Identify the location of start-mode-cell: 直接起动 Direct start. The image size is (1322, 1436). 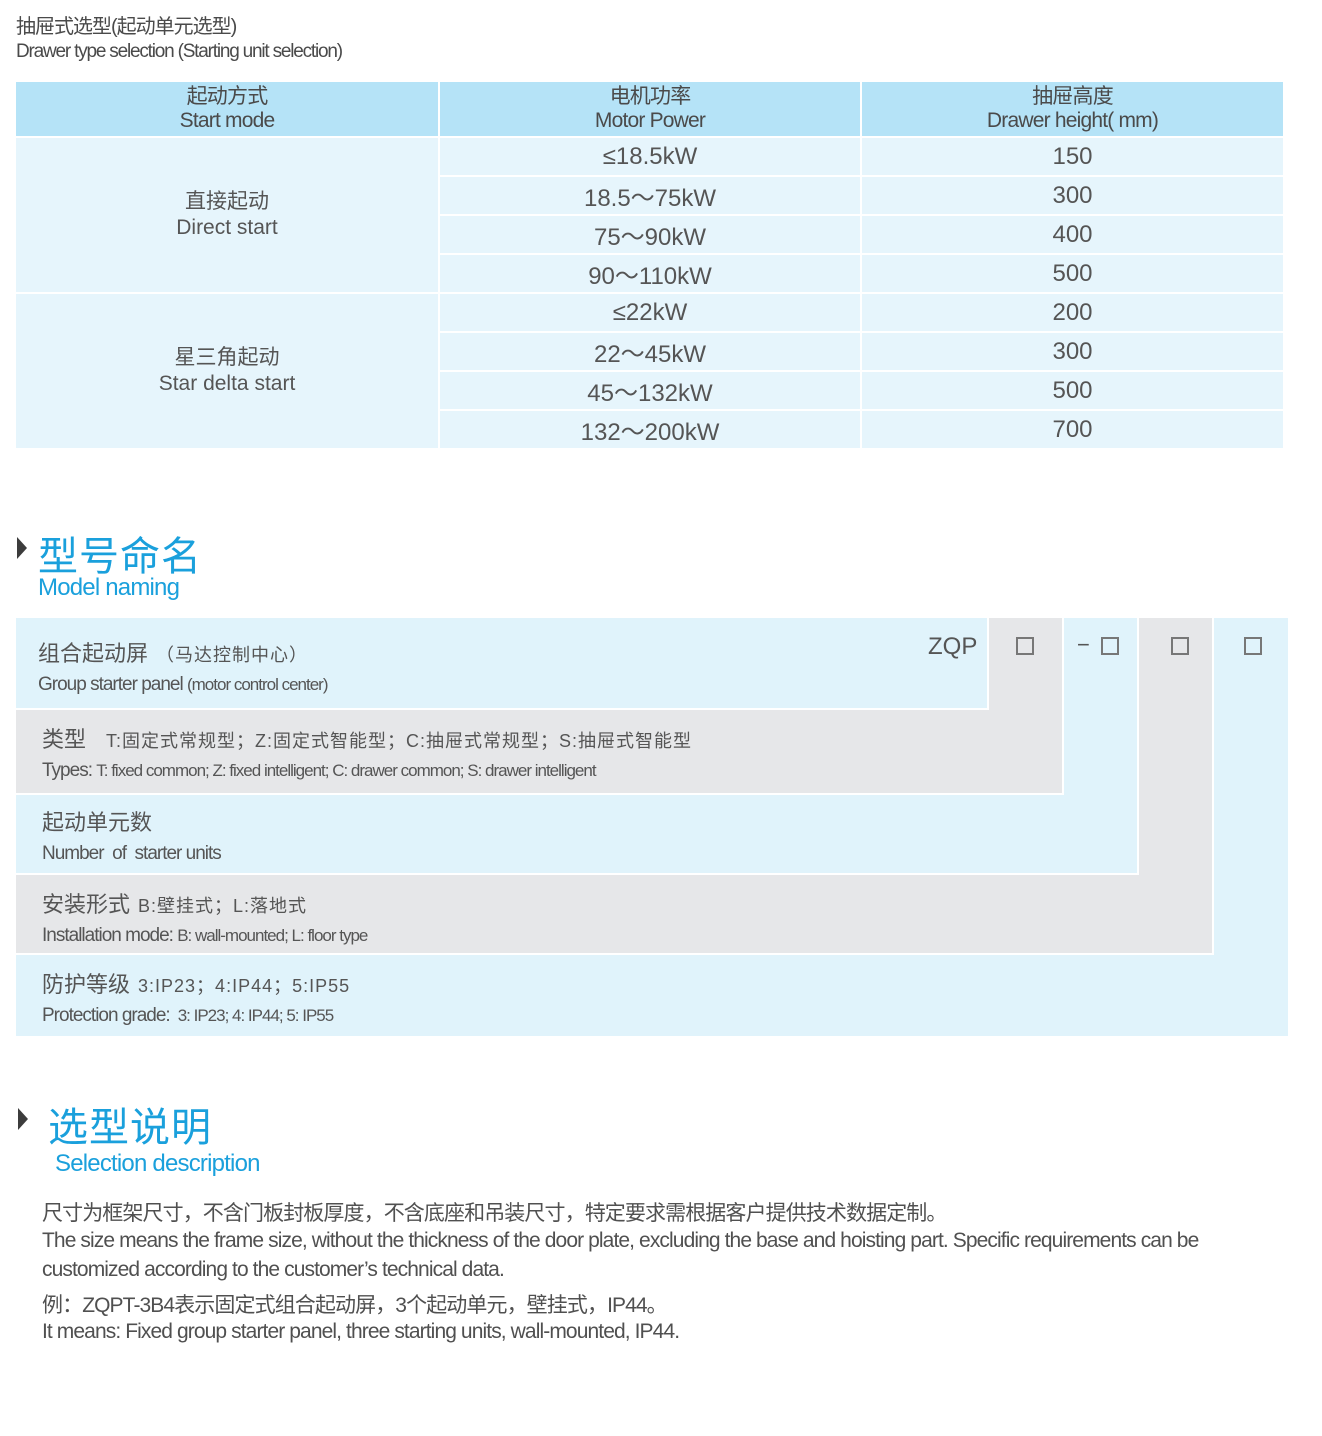
(228, 215).